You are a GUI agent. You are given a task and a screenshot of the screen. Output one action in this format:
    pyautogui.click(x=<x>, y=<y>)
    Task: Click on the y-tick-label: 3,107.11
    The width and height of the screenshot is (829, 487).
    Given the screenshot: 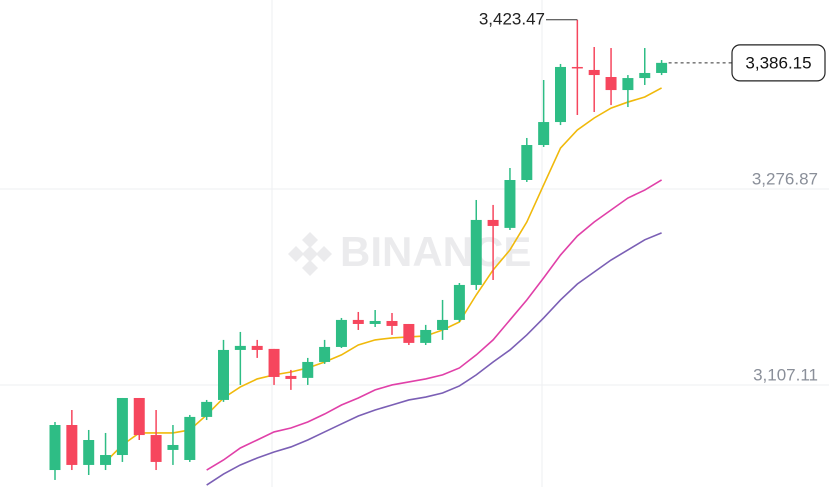 What is the action you would take?
    pyautogui.click(x=785, y=375)
    